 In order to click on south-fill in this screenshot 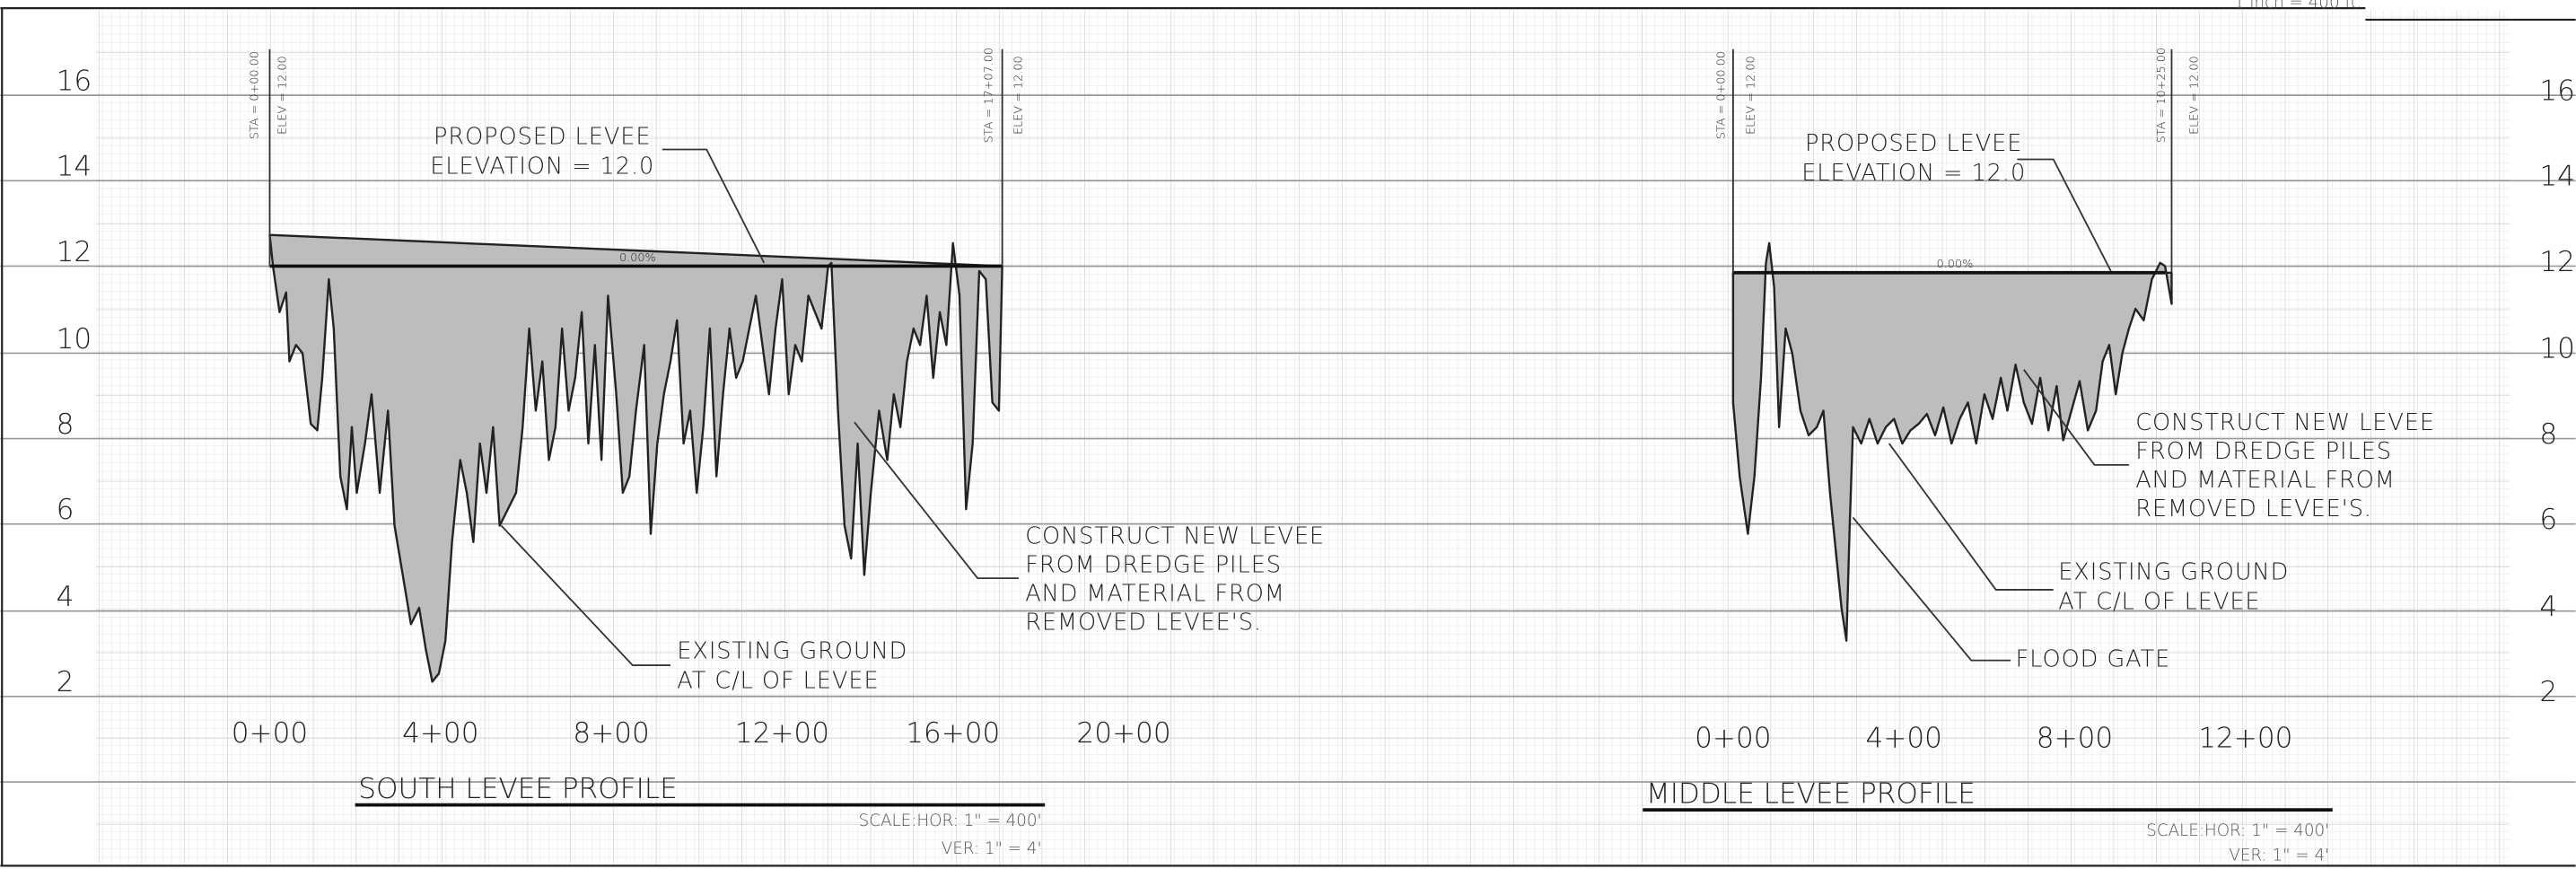, I will do `click(635, 458)`.